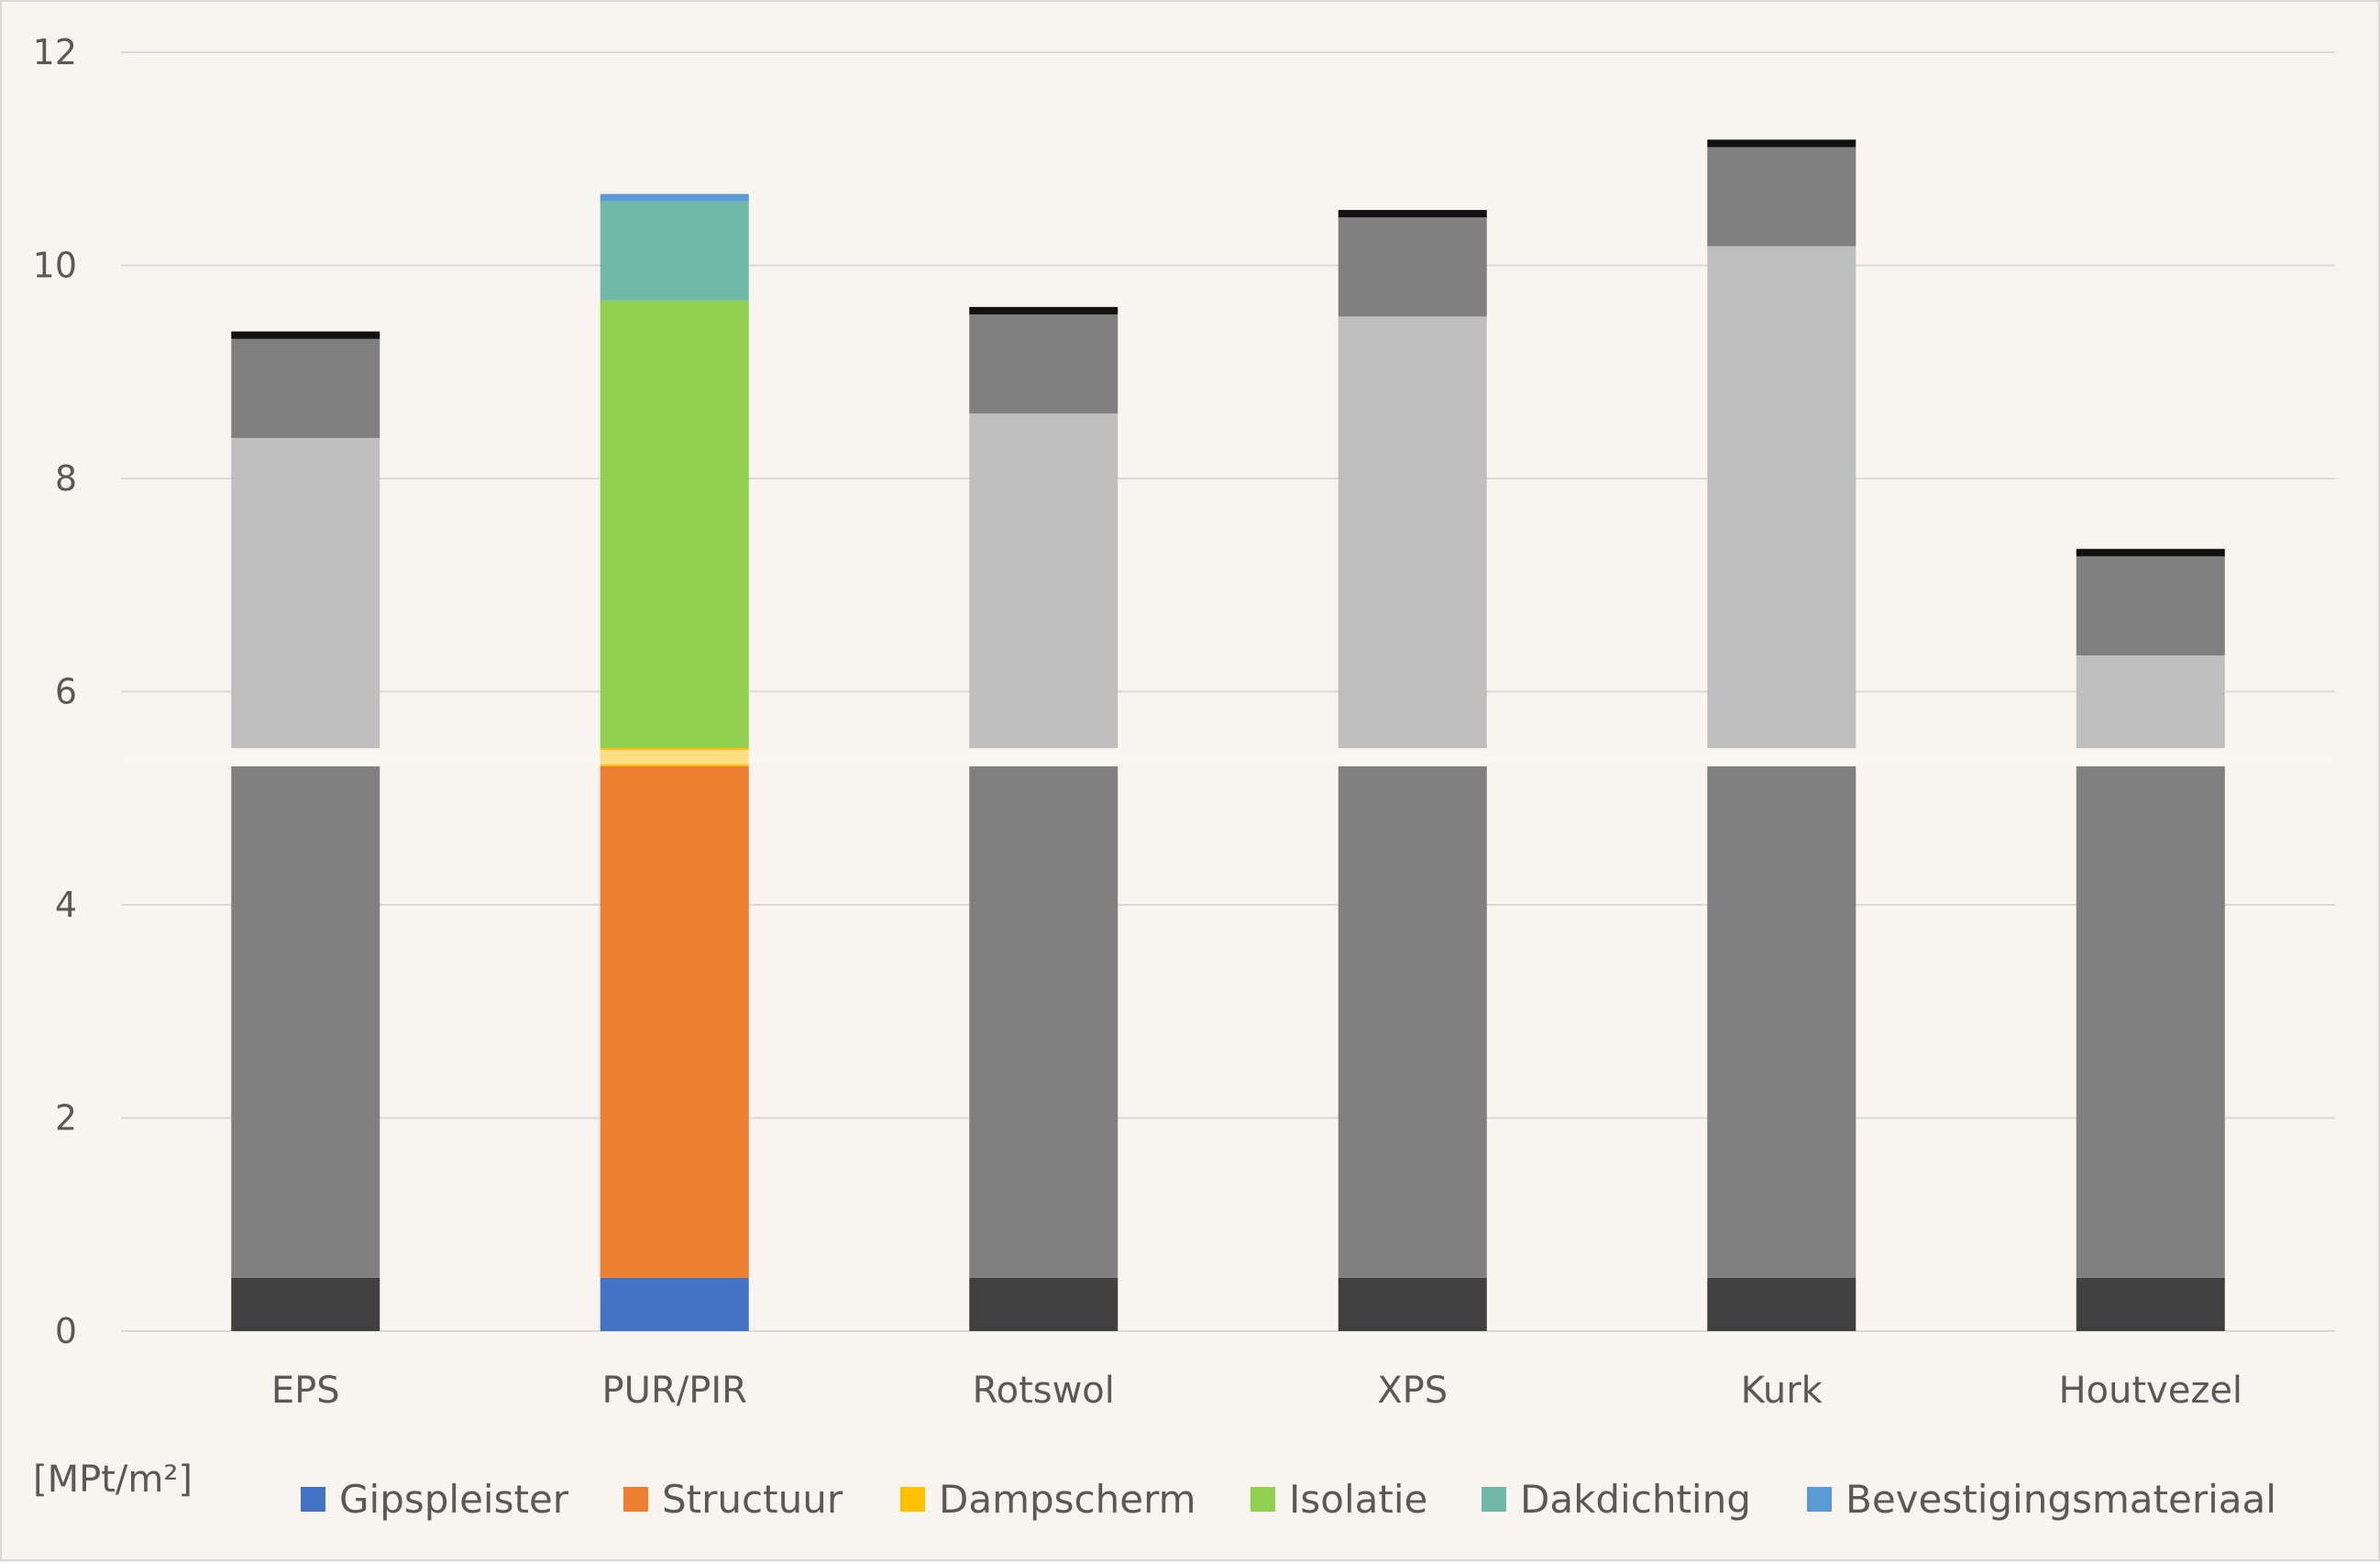 The image size is (2380, 1563). Describe the element at coordinates (55, 52) in the screenshot. I see `y-tick-label: 12` at that location.